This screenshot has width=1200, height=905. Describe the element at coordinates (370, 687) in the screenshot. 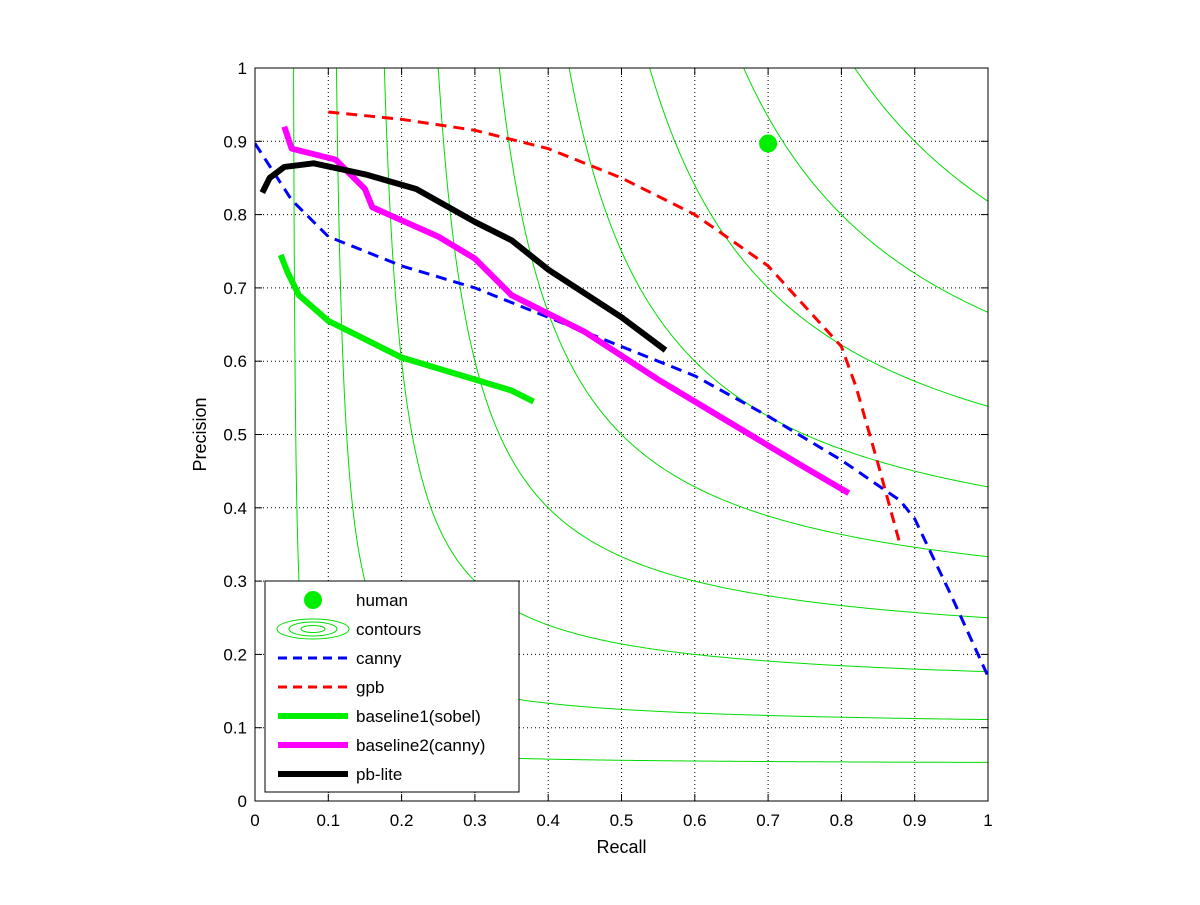

I see `legend-label-gpb: gpb` at that location.